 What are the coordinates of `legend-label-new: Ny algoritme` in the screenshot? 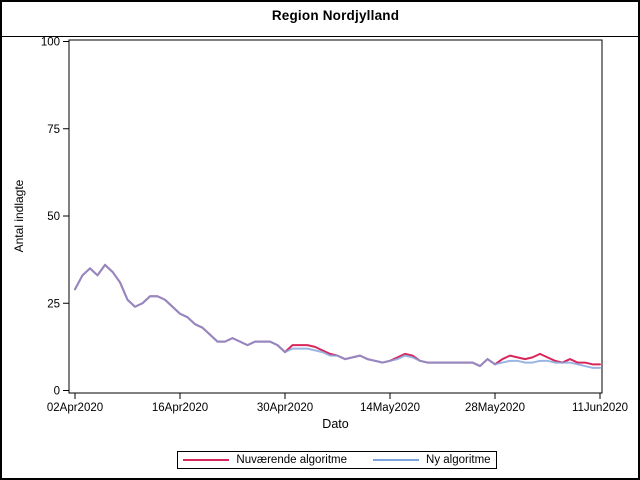 It's located at (458, 460).